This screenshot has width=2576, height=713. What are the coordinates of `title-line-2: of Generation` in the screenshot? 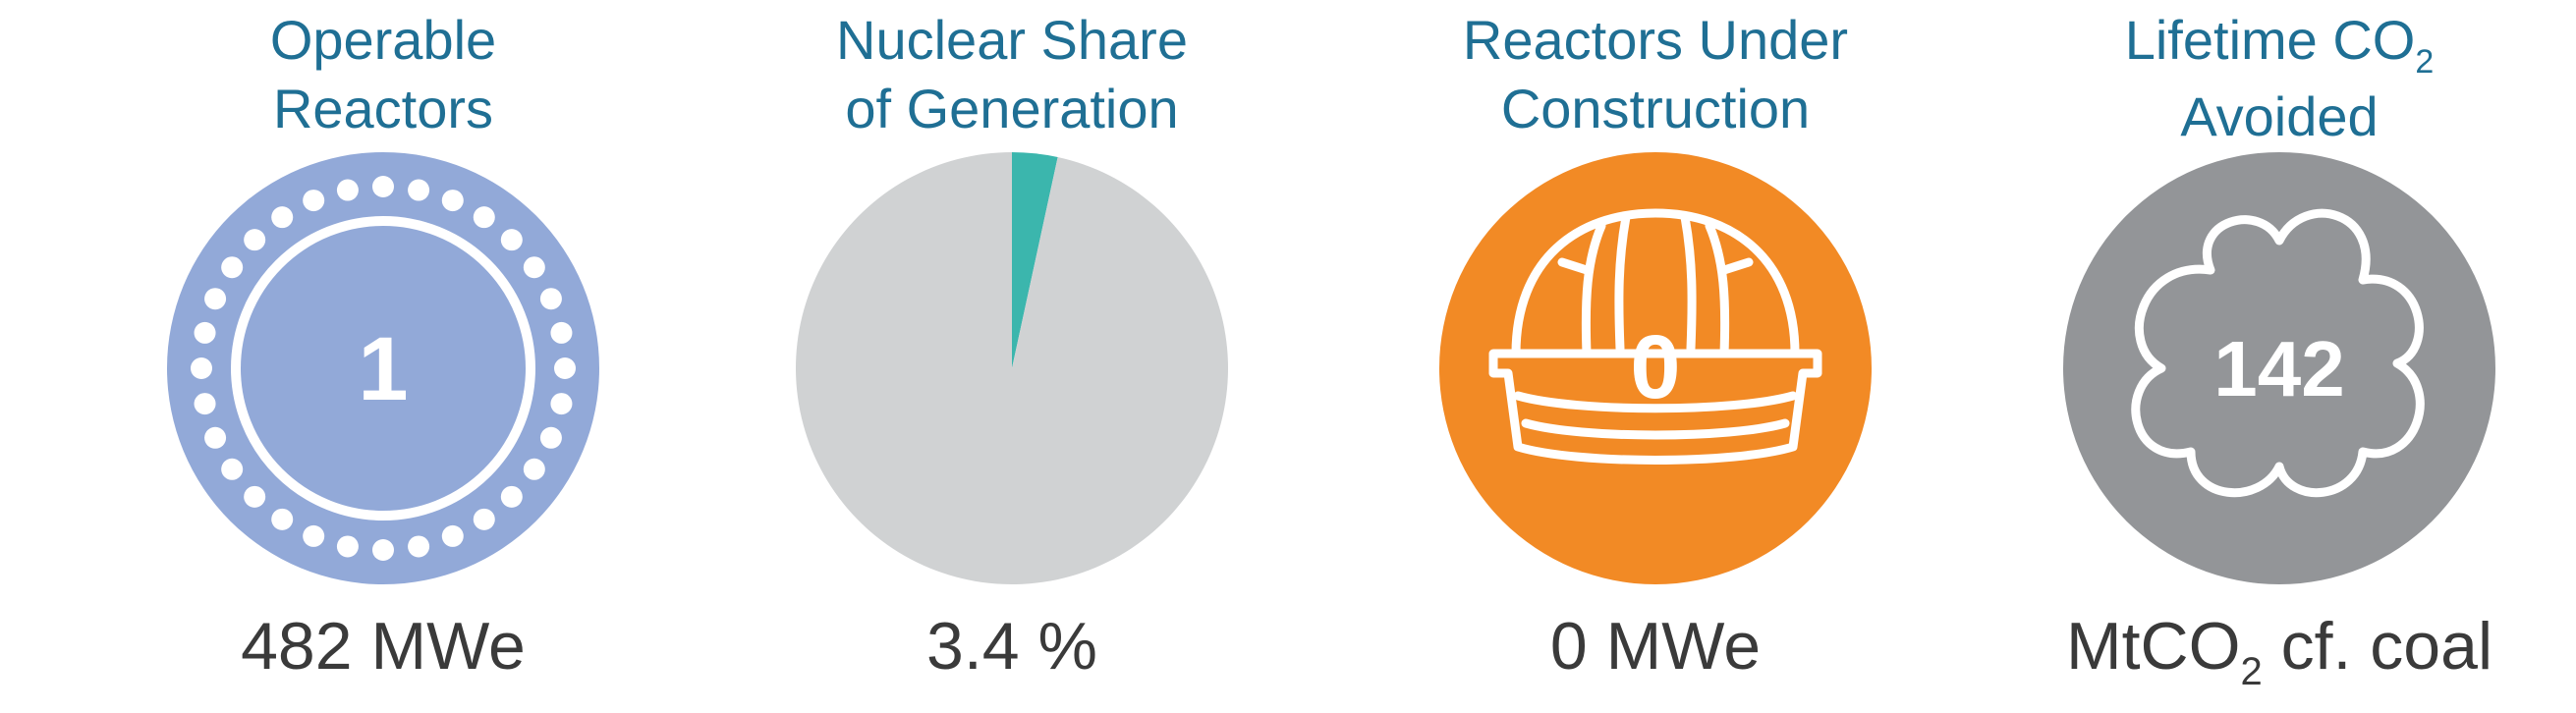 It's located at (1012, 108).